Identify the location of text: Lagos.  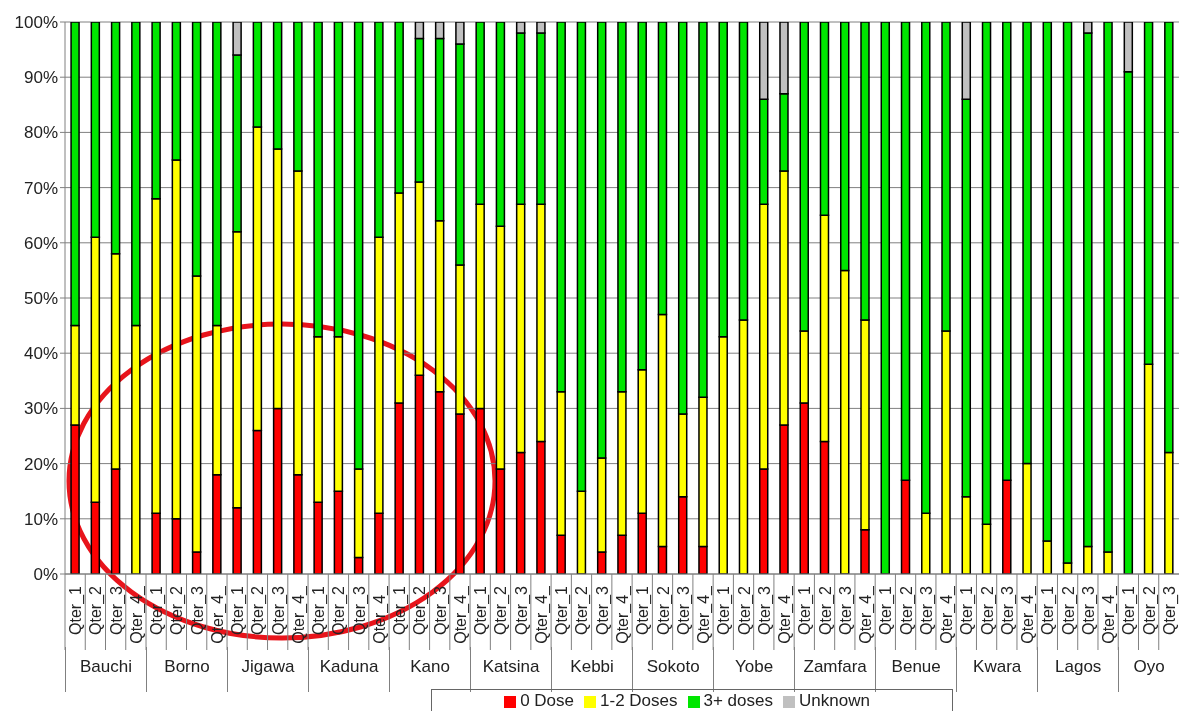
(1078, 666).